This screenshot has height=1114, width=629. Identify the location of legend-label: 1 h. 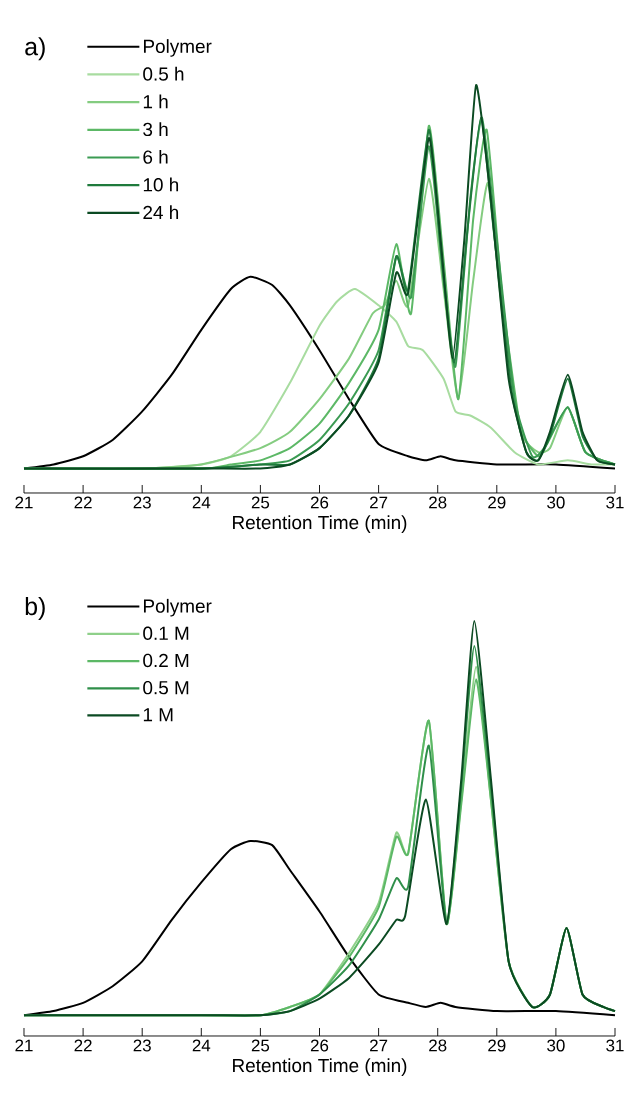
(155, 101).